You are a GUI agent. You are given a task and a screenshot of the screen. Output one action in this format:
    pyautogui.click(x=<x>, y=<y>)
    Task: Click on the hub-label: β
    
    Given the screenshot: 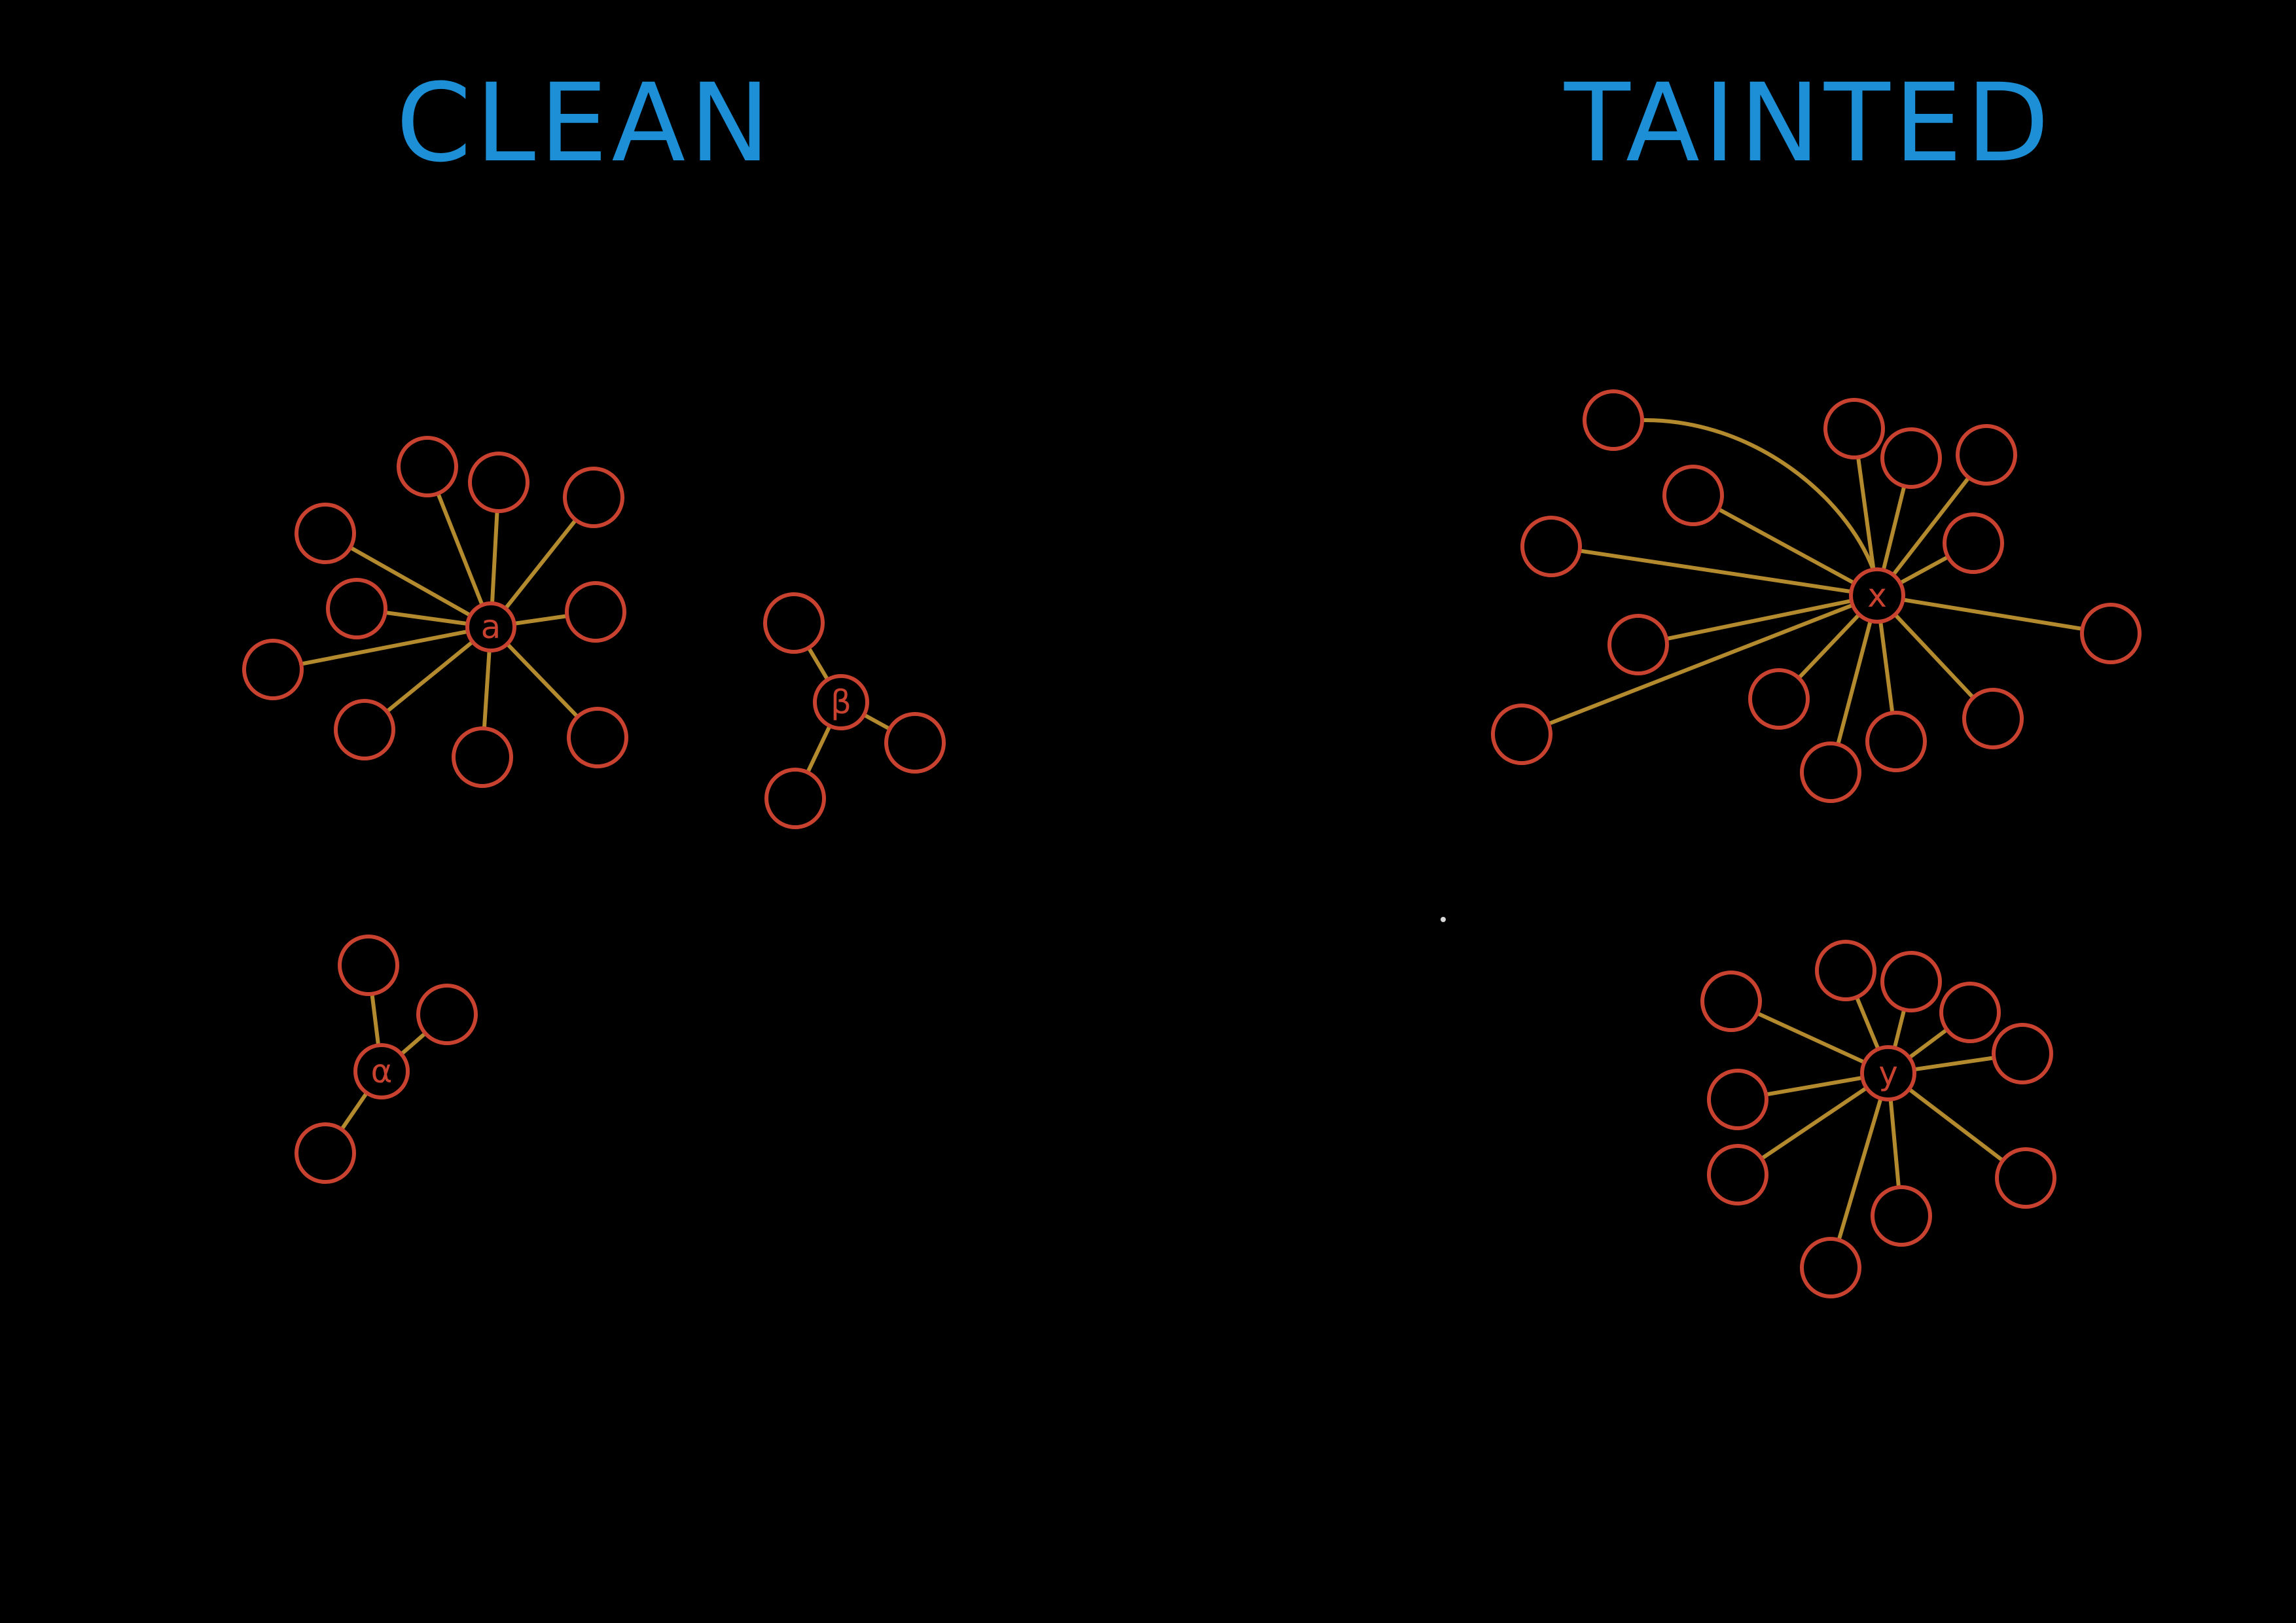 What is the action you would take?
    pyautogui.click(x=841, y=702)
    